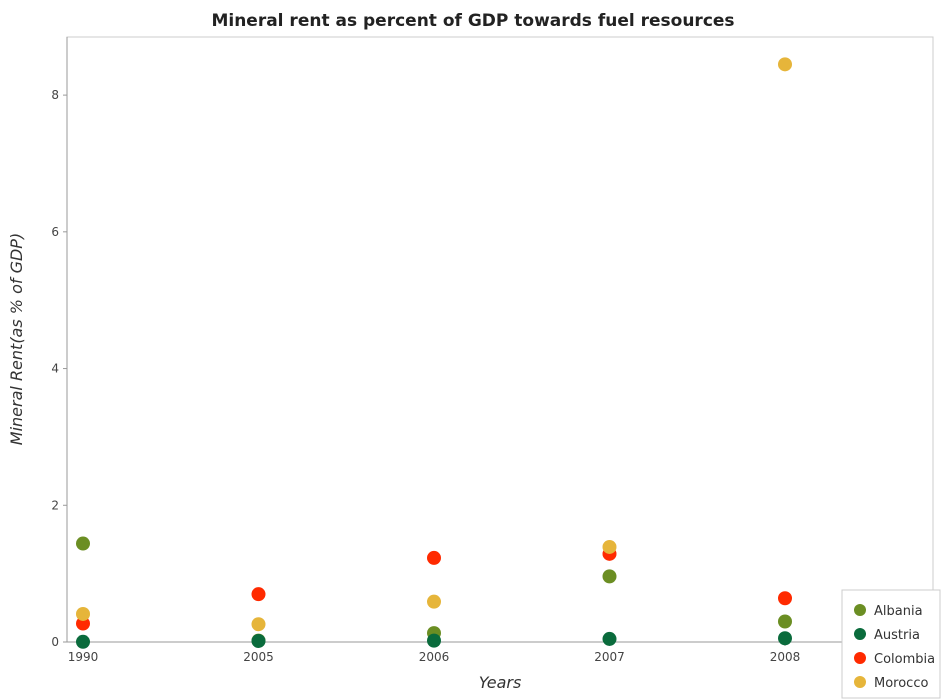  I want to click on point-morocco-2006, so click(434, 601).